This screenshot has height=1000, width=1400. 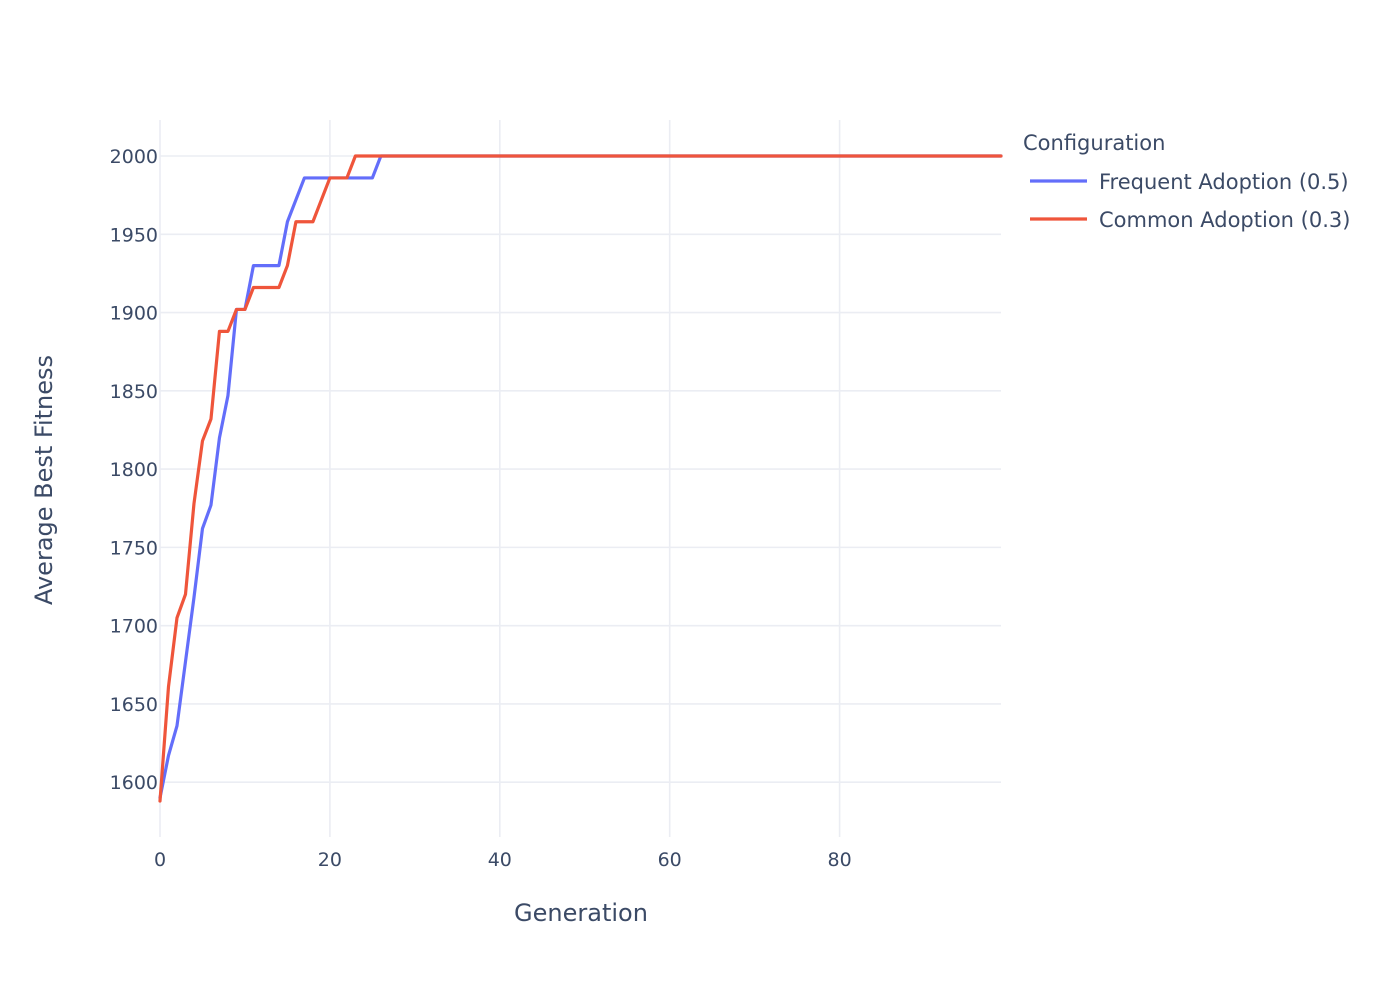 I want to click on x-tick-label: 40, so click(x=500, y=860).